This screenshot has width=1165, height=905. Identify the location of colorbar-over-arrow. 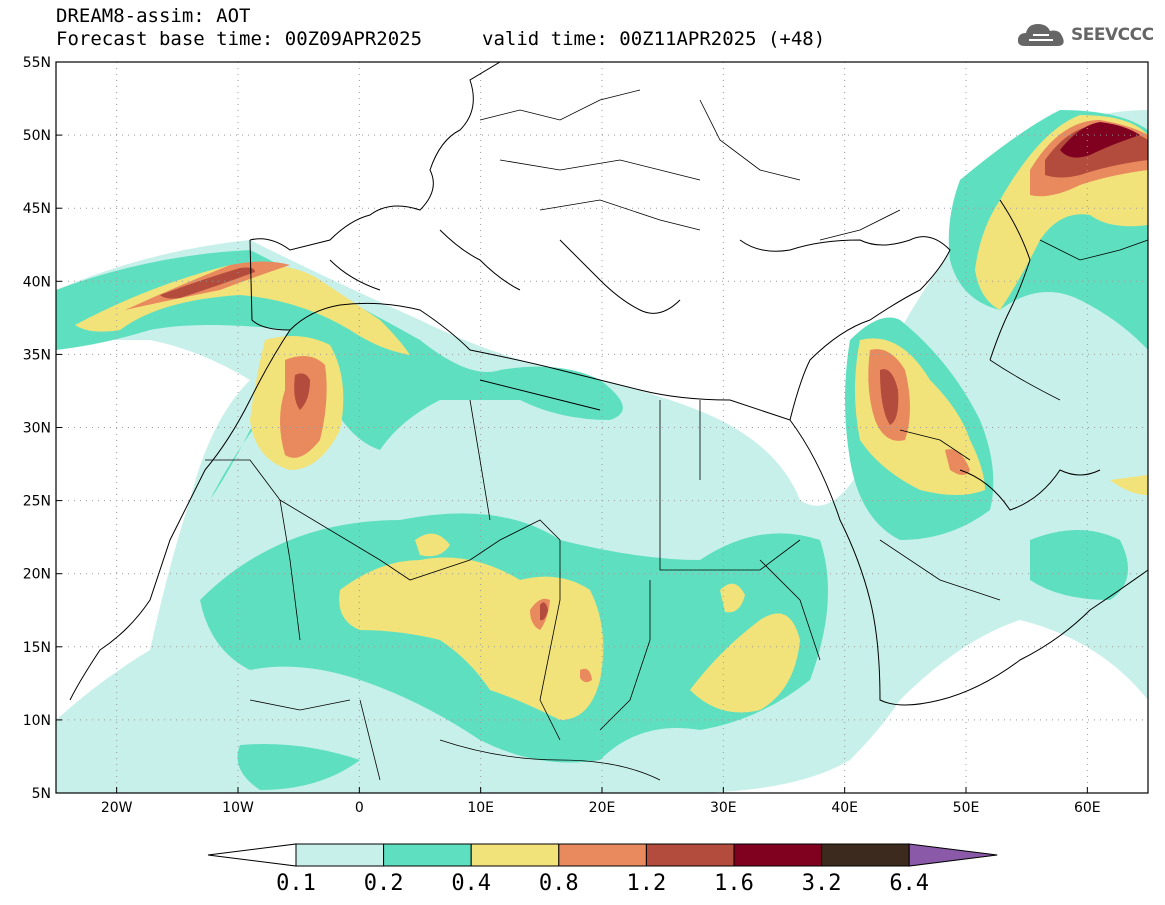
(953, 855).